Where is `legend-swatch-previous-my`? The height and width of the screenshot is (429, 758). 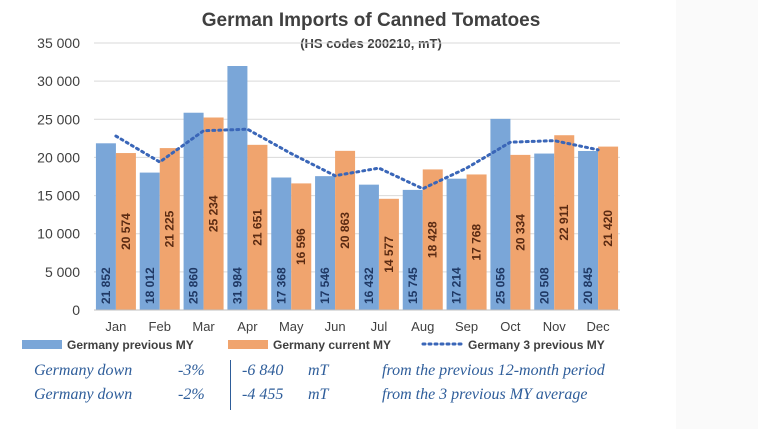
legend-swatch-previous-my is located at coordinates (42, 344).